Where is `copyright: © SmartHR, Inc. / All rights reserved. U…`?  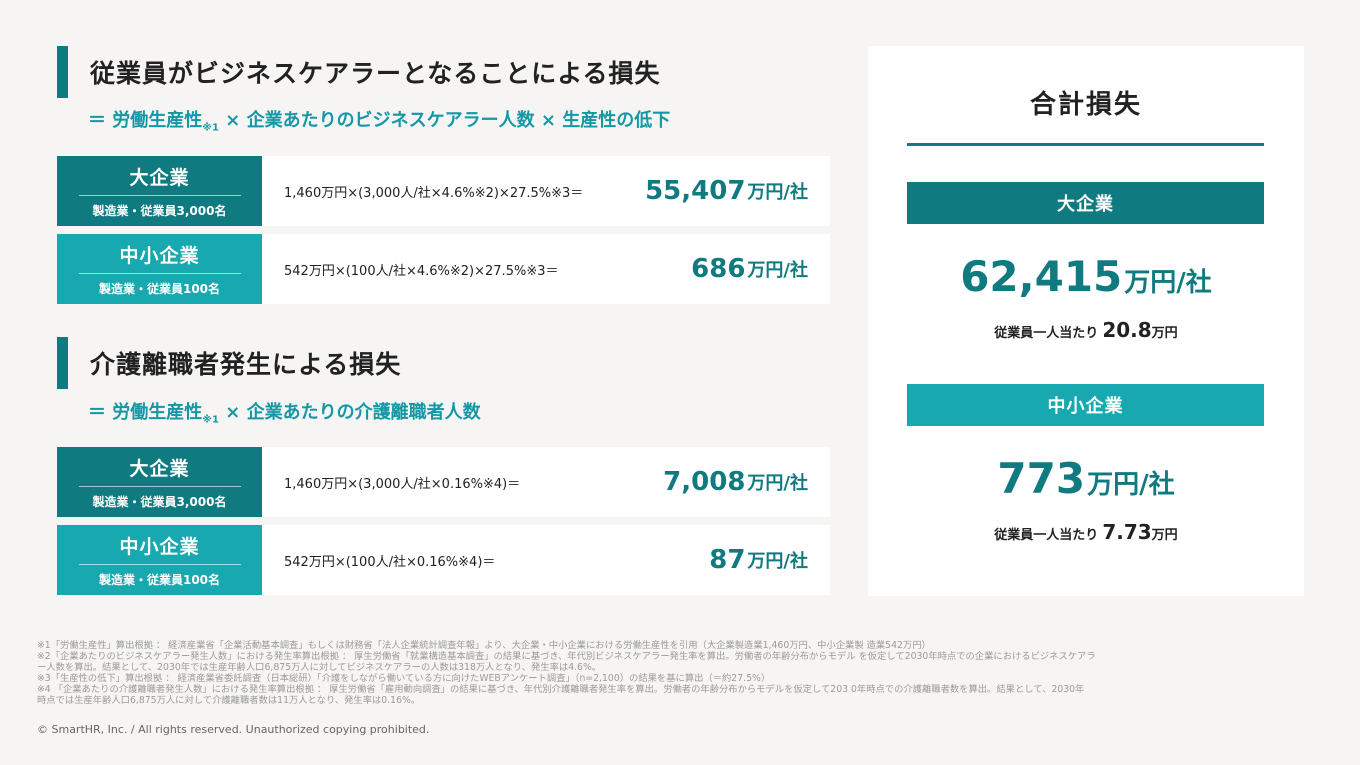 copyright: © SmartHR, Inc. / All rights reserved. U… is located at coordinates (233, 729).